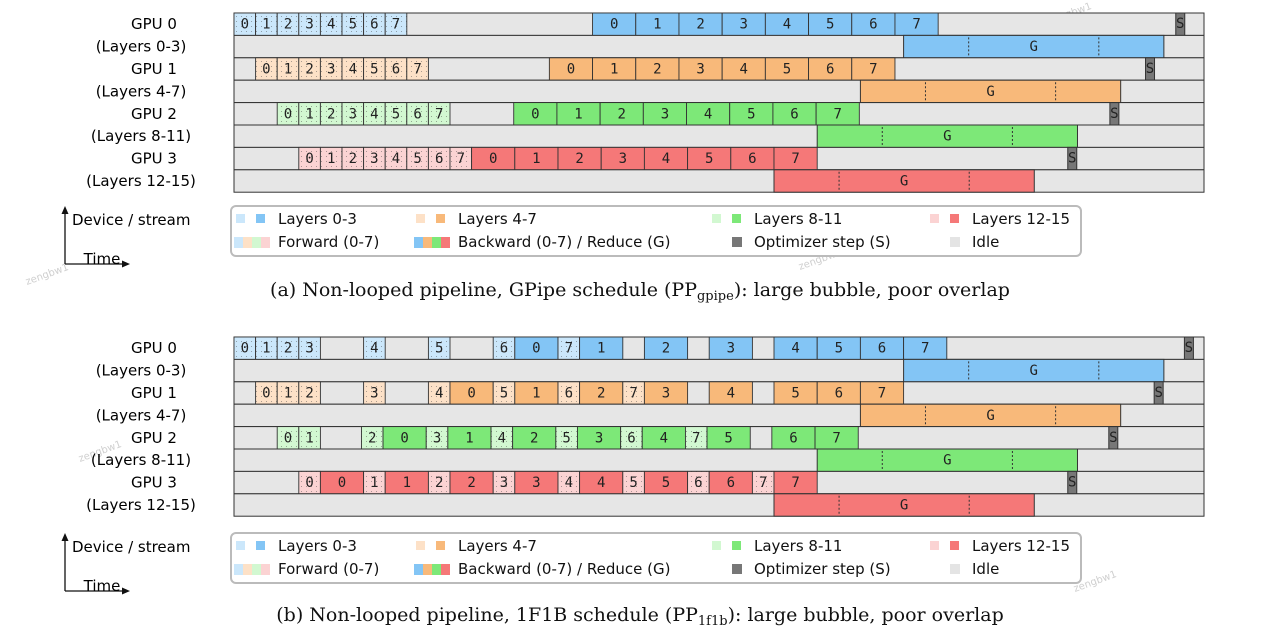 The width and height of the screenshot is (1280, 644). Describe the element at coordinates (737, 242) in the screenshot. I see `legend-opt-swatch` at that location.